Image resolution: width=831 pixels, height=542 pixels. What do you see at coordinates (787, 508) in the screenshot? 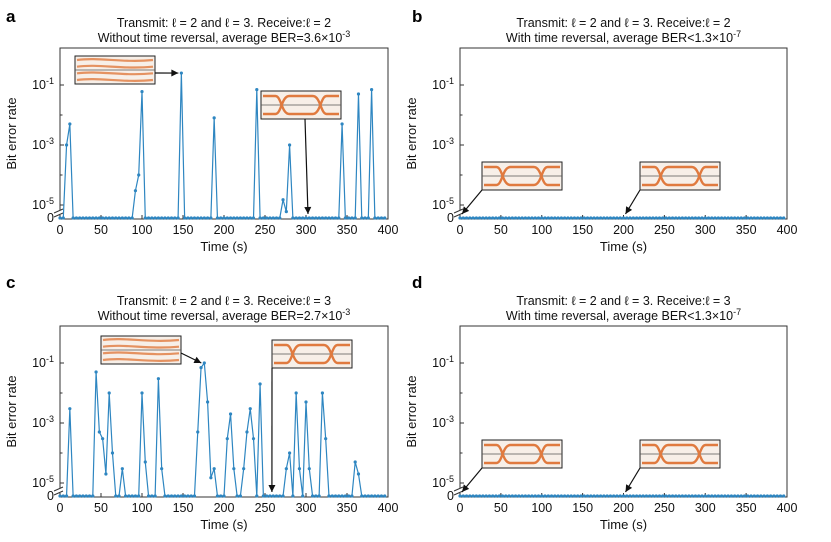
I see `x-tick-label: 400` at bounding box center [787, 508].